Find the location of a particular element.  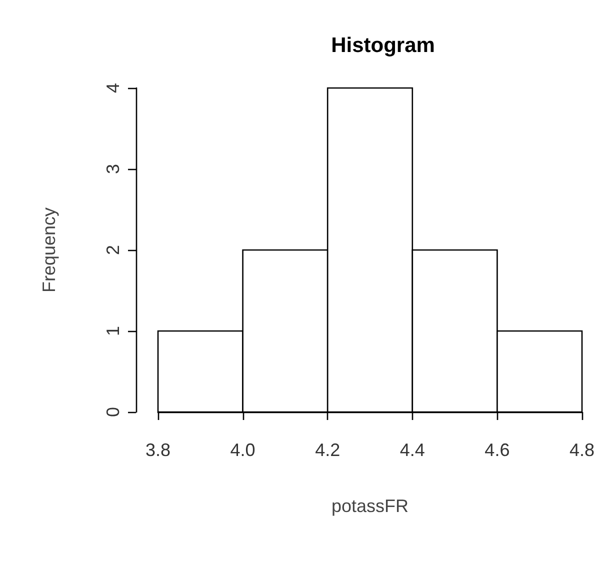

y-axis-title: Frequency is located at coordinates (49, 250).